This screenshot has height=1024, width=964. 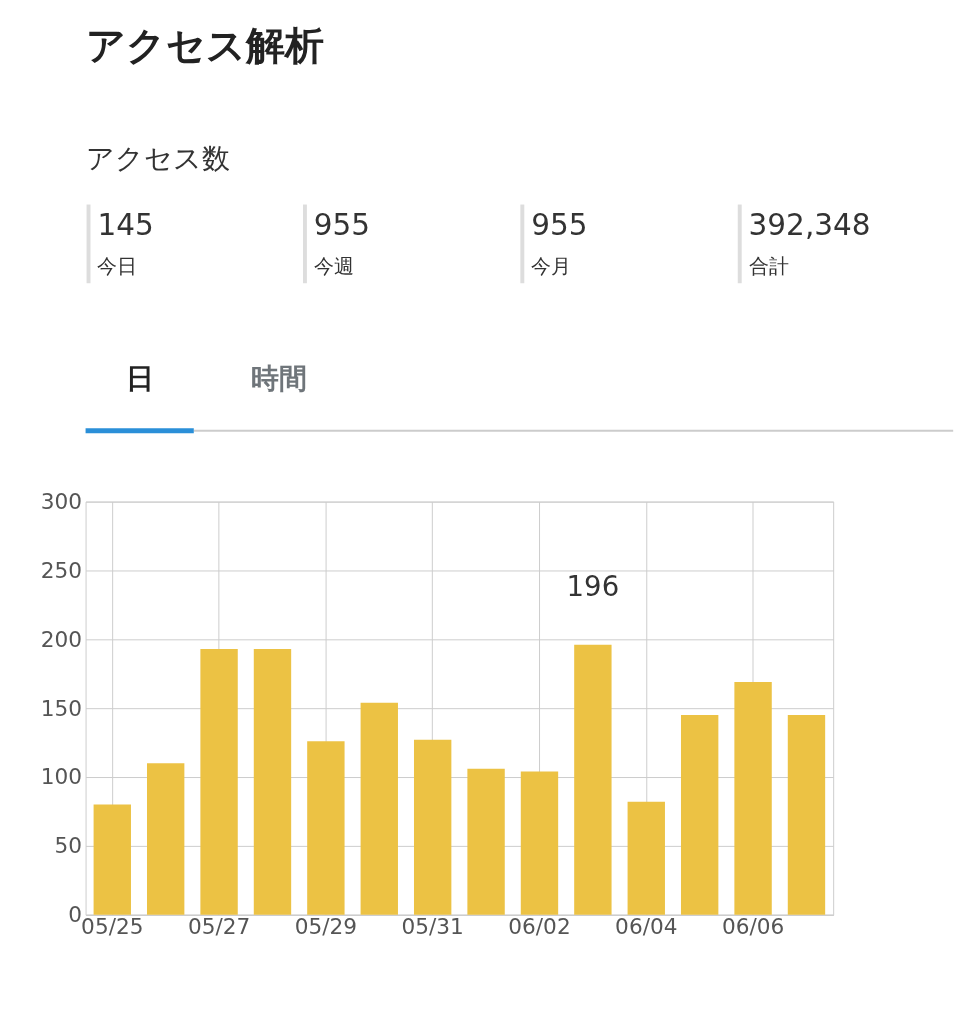 What do you see at coordinates (139, 377) in the screenshot?
I see `text: 日` at bounding box center [139, 377].